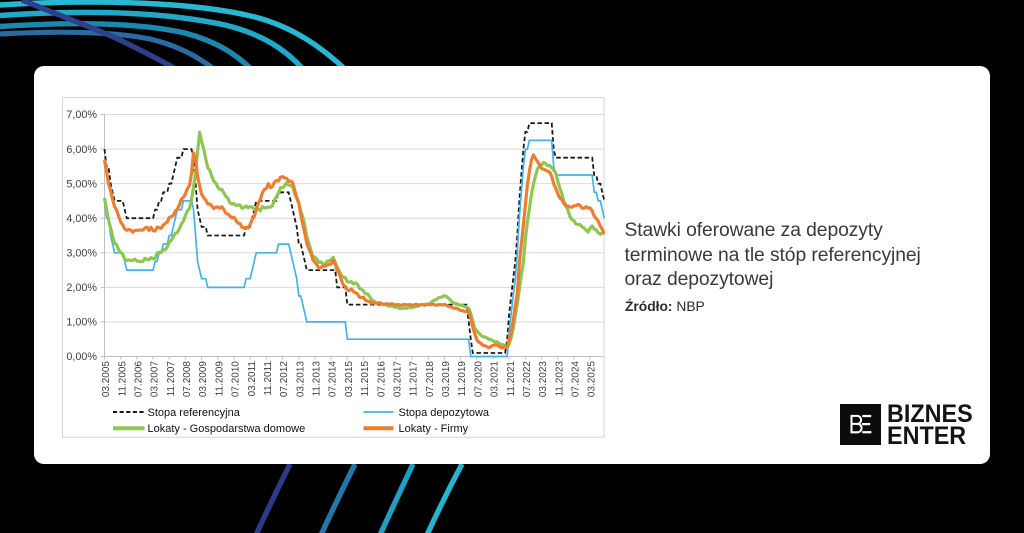 This screenshot has height=533, width=1024. I want to click on svg-text: 11.2009, so click(219, 378).